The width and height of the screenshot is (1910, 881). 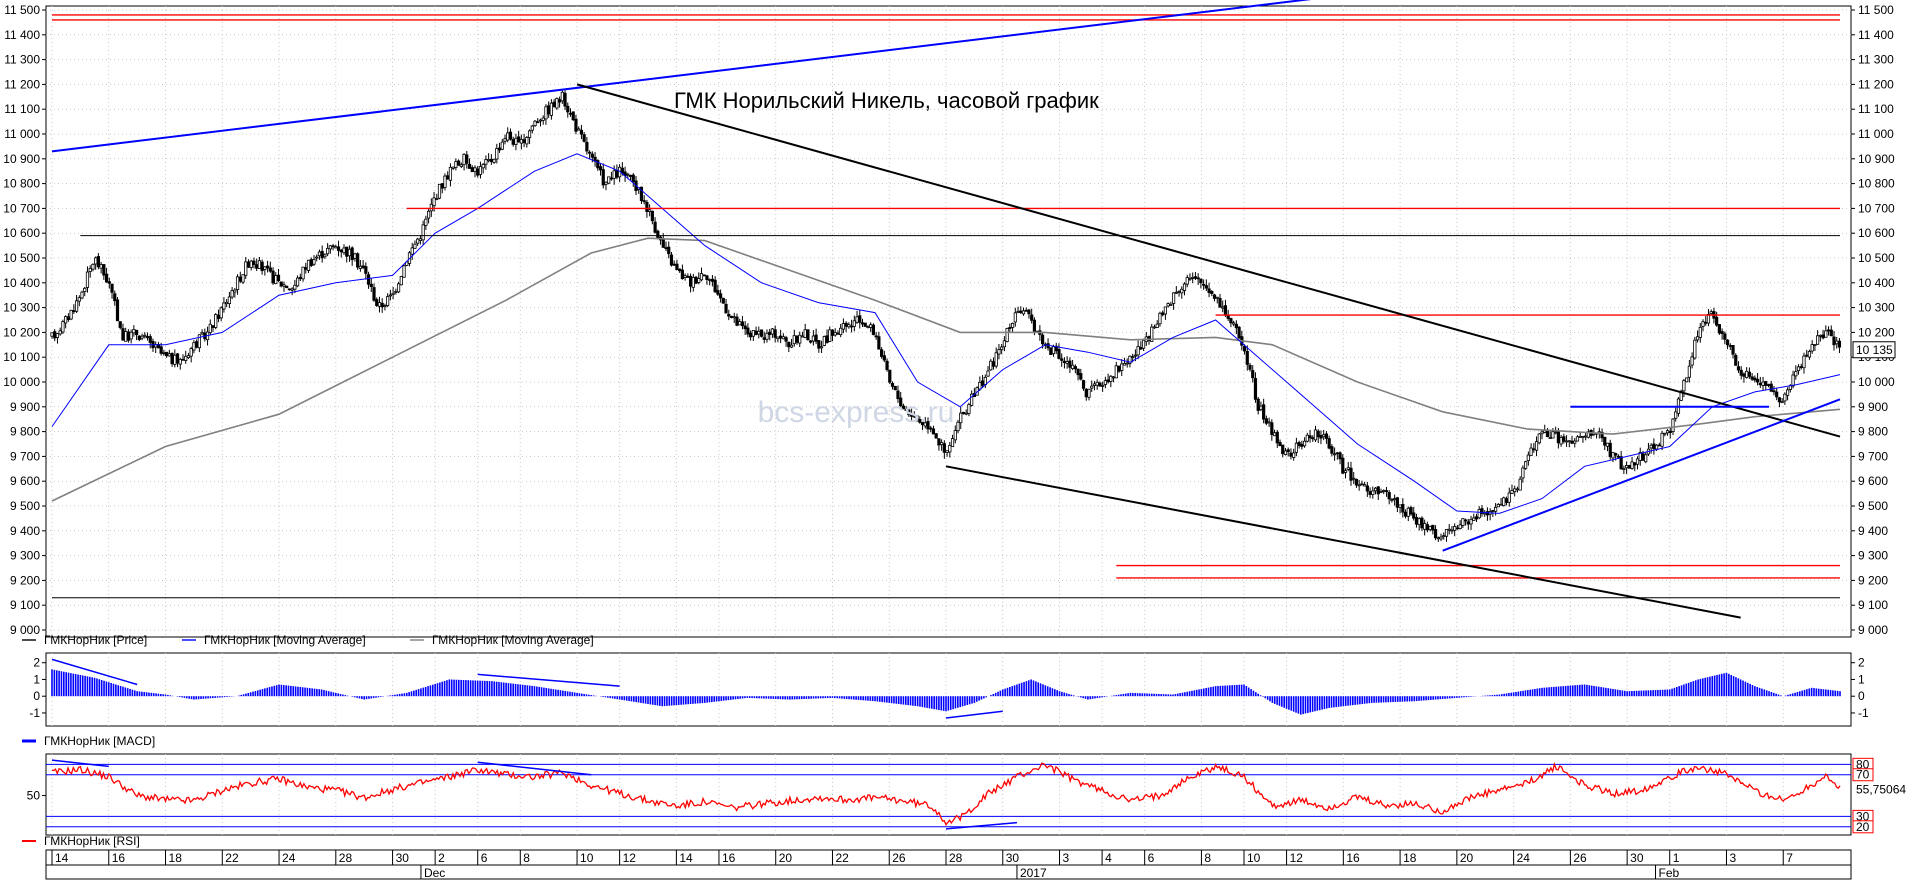 What do you see at coordinates (1789, 858) in the screenshot?
I see `x-tick-label: 7` at bounding box center [1789, 858].